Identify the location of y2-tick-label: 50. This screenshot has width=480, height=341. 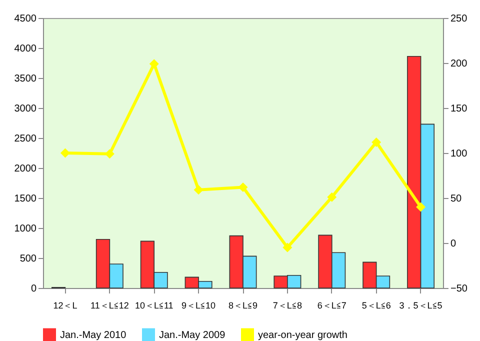
(456, 199).